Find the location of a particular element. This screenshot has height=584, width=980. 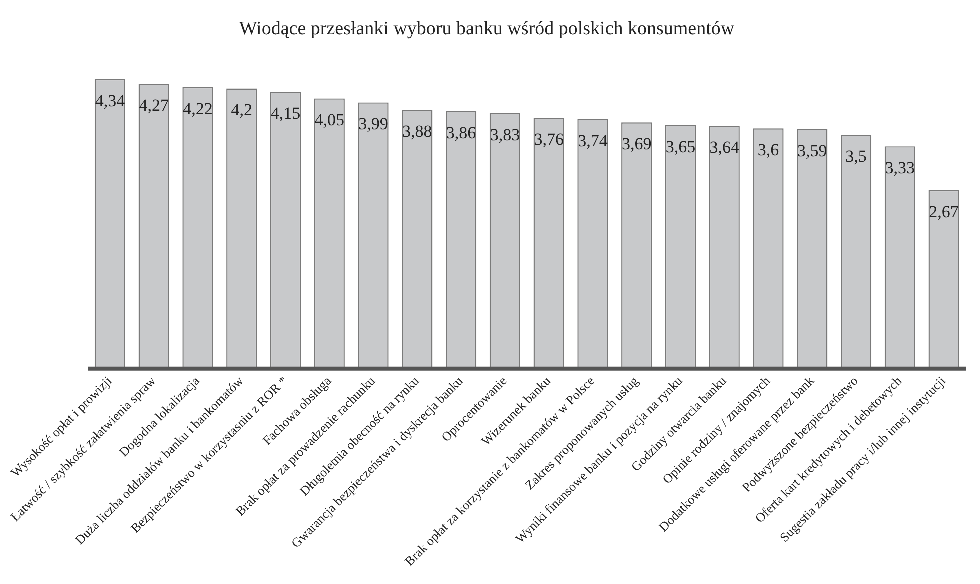

data-label: 3,33 is located at coordinates (900, 168).